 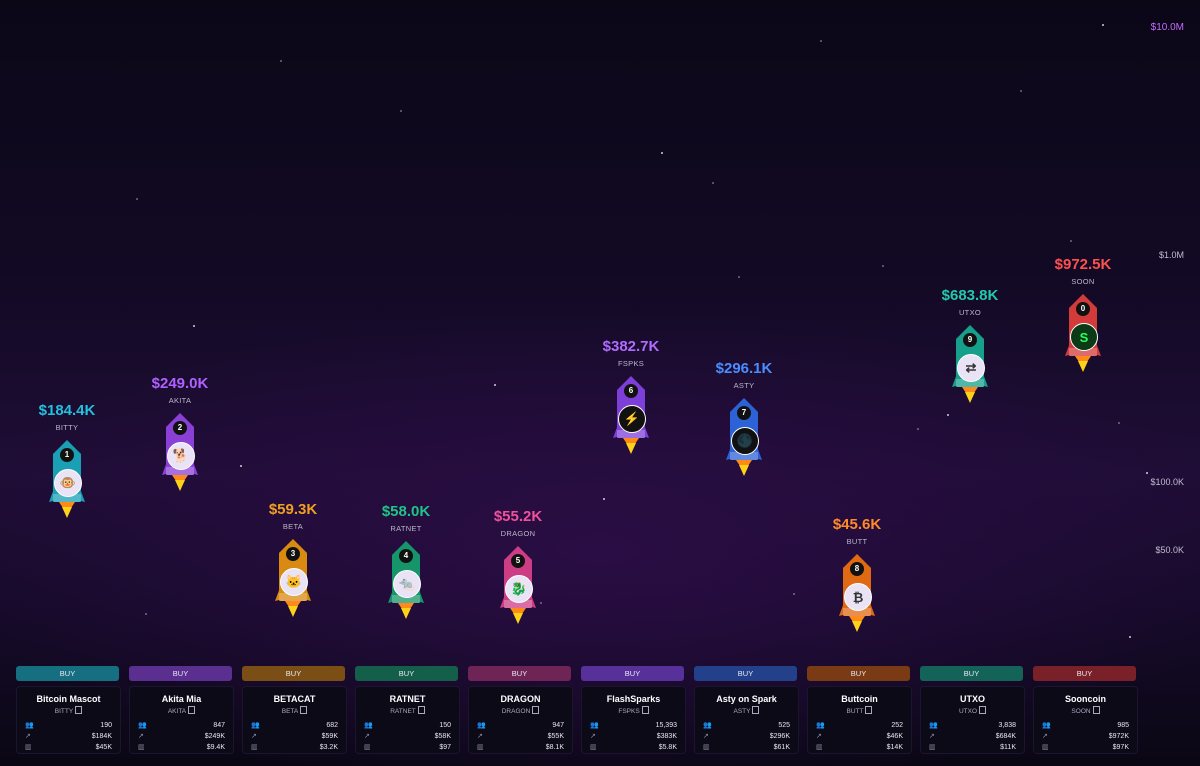 I want to click on rocket-market-cap: $184.4K, so click(x=67, y=410).